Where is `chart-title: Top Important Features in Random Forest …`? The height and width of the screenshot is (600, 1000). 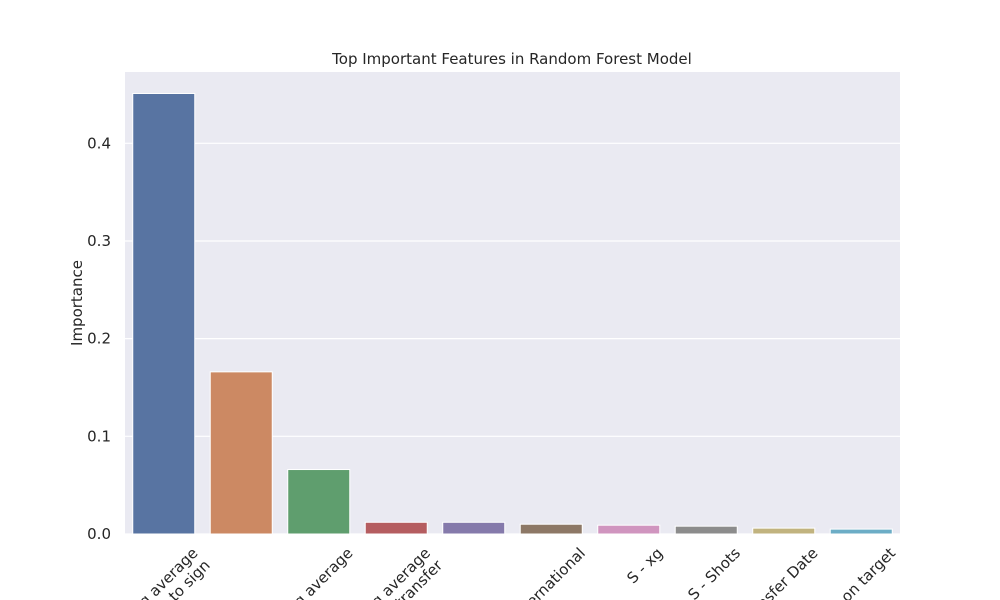 chart-title: Top Important Features in Random Forest … is located at coordinates (511, 59).